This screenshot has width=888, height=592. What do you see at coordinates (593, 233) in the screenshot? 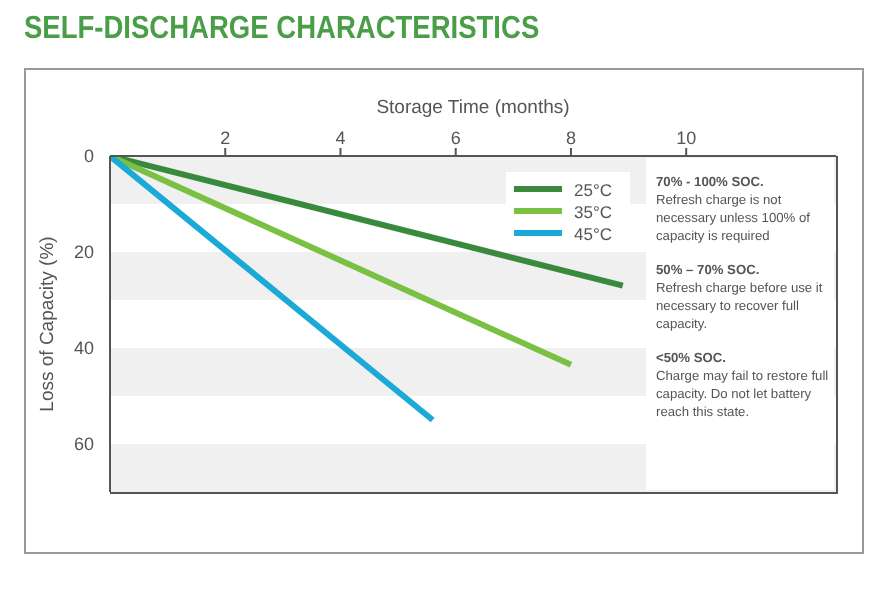
I see `legend-label: 45°C` at bounding box center [593, 233].